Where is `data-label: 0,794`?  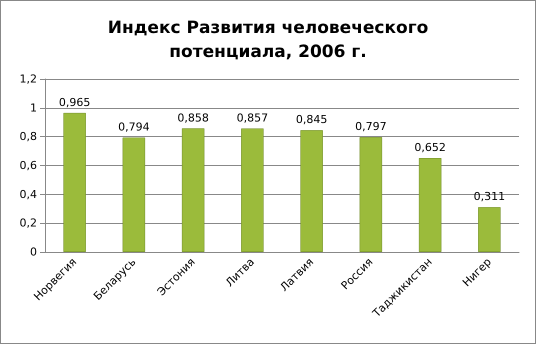
data-label: 0,794 is located at coordinates (134, 127).